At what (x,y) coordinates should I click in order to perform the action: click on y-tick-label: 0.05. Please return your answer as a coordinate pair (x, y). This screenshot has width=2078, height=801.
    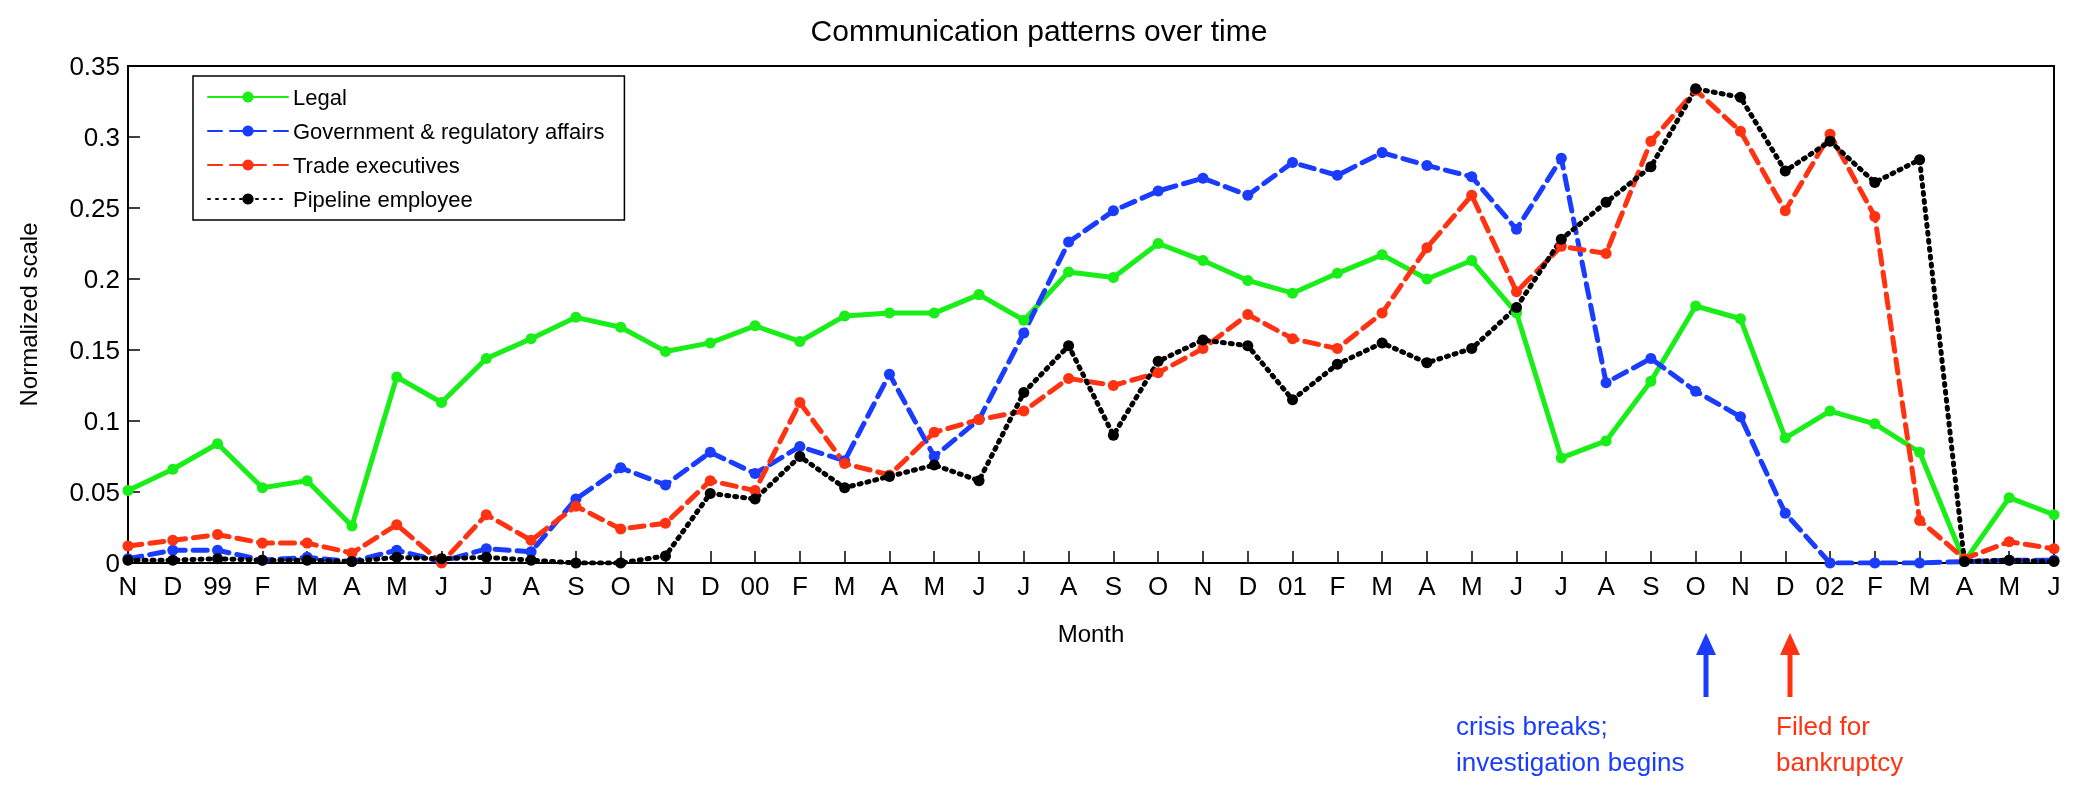
    Looking at the image, I should click on (94, 492).